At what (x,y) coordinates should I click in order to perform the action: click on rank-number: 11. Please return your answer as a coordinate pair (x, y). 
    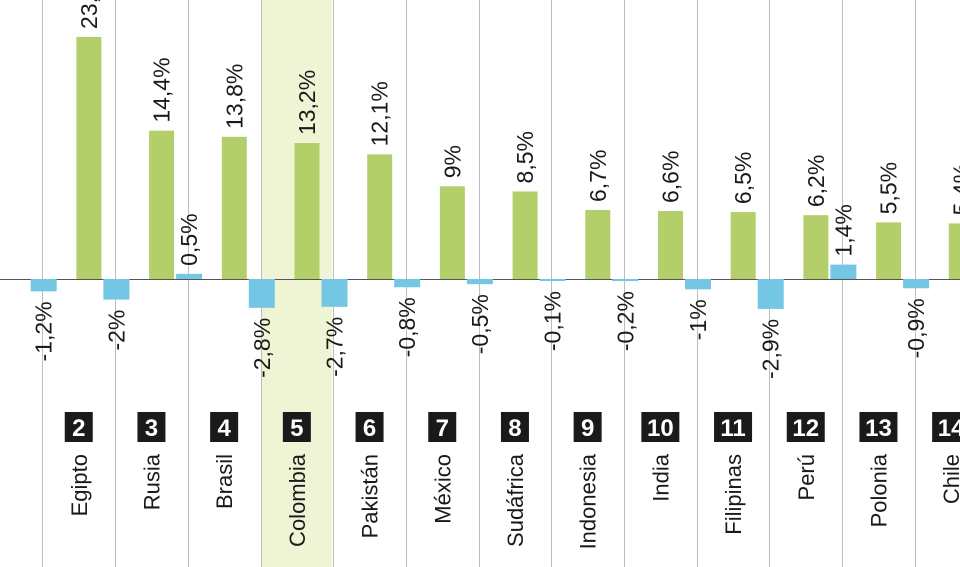
    Looking at the image, I should click on (732, 428).